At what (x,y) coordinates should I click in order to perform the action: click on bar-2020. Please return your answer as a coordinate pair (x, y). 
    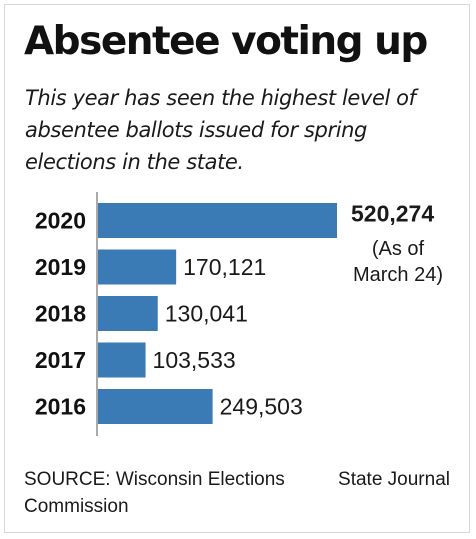
    Looking at the image, I should click on (217, 220).